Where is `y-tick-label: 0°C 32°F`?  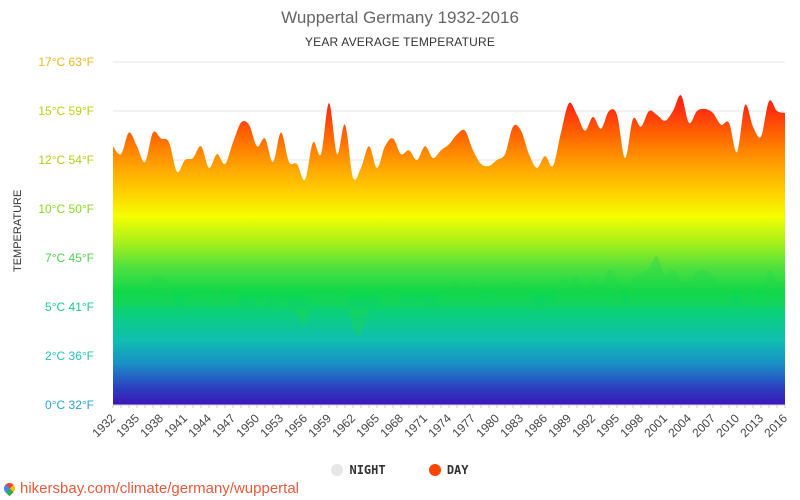
y-tick-label: 0°C 32°F is located at coordinates (69, 405).